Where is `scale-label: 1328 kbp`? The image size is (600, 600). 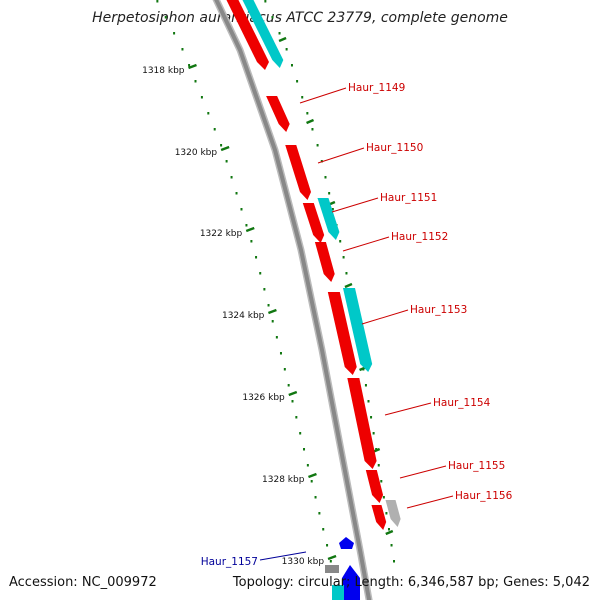 scale-label: 1328 kbp is located at coordinates (283, 480).